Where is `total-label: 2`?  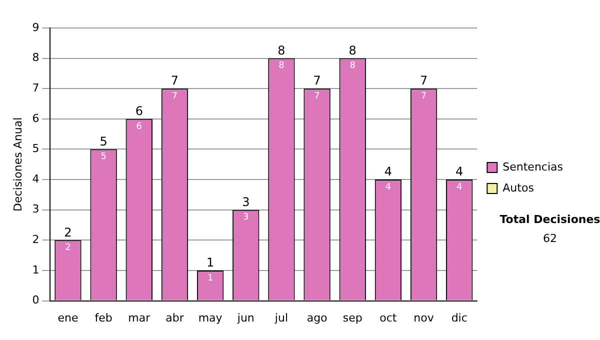
total-label: 2 is located at coordinates (68, 232).